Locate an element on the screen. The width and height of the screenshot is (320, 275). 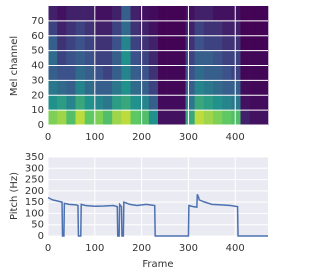
x-axis-label: Frame is located at coordinates (157, 264).